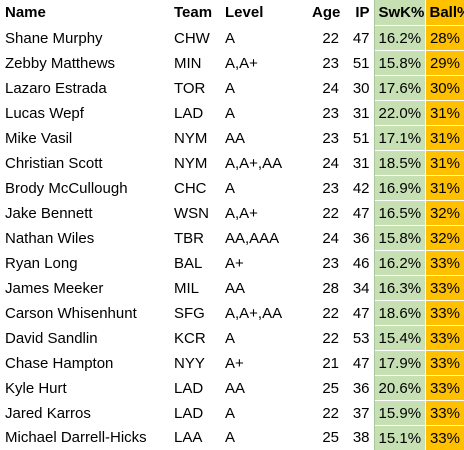  I want to click on cell-name: Jared Karros, so click(85, 413).